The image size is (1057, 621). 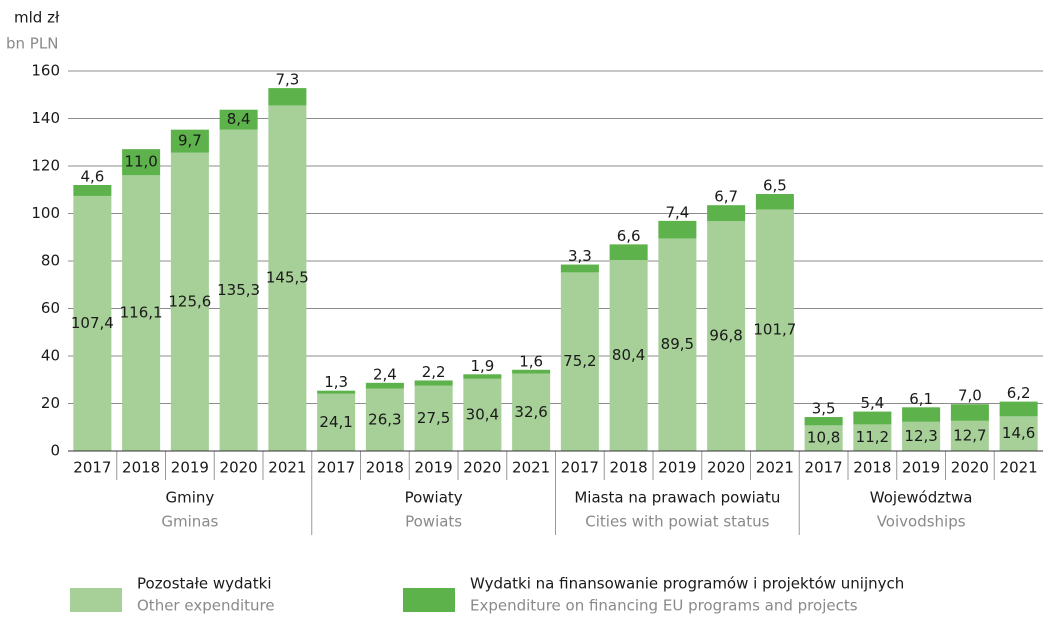 I want to click on y-tick-label: 60, so click(x=50, y=308).